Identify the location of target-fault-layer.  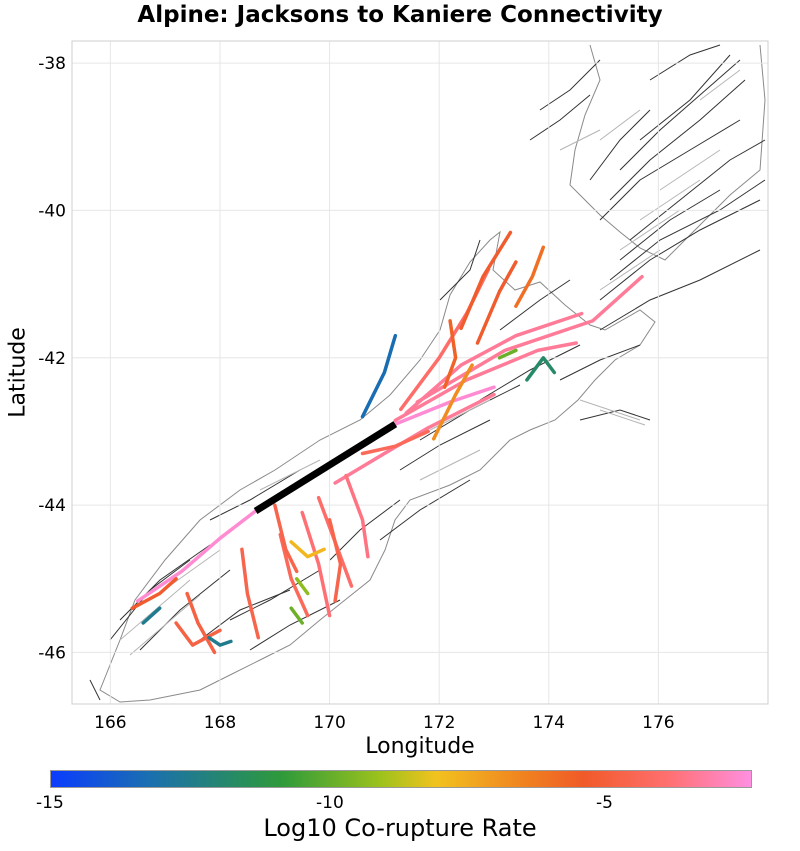
(325, 467).